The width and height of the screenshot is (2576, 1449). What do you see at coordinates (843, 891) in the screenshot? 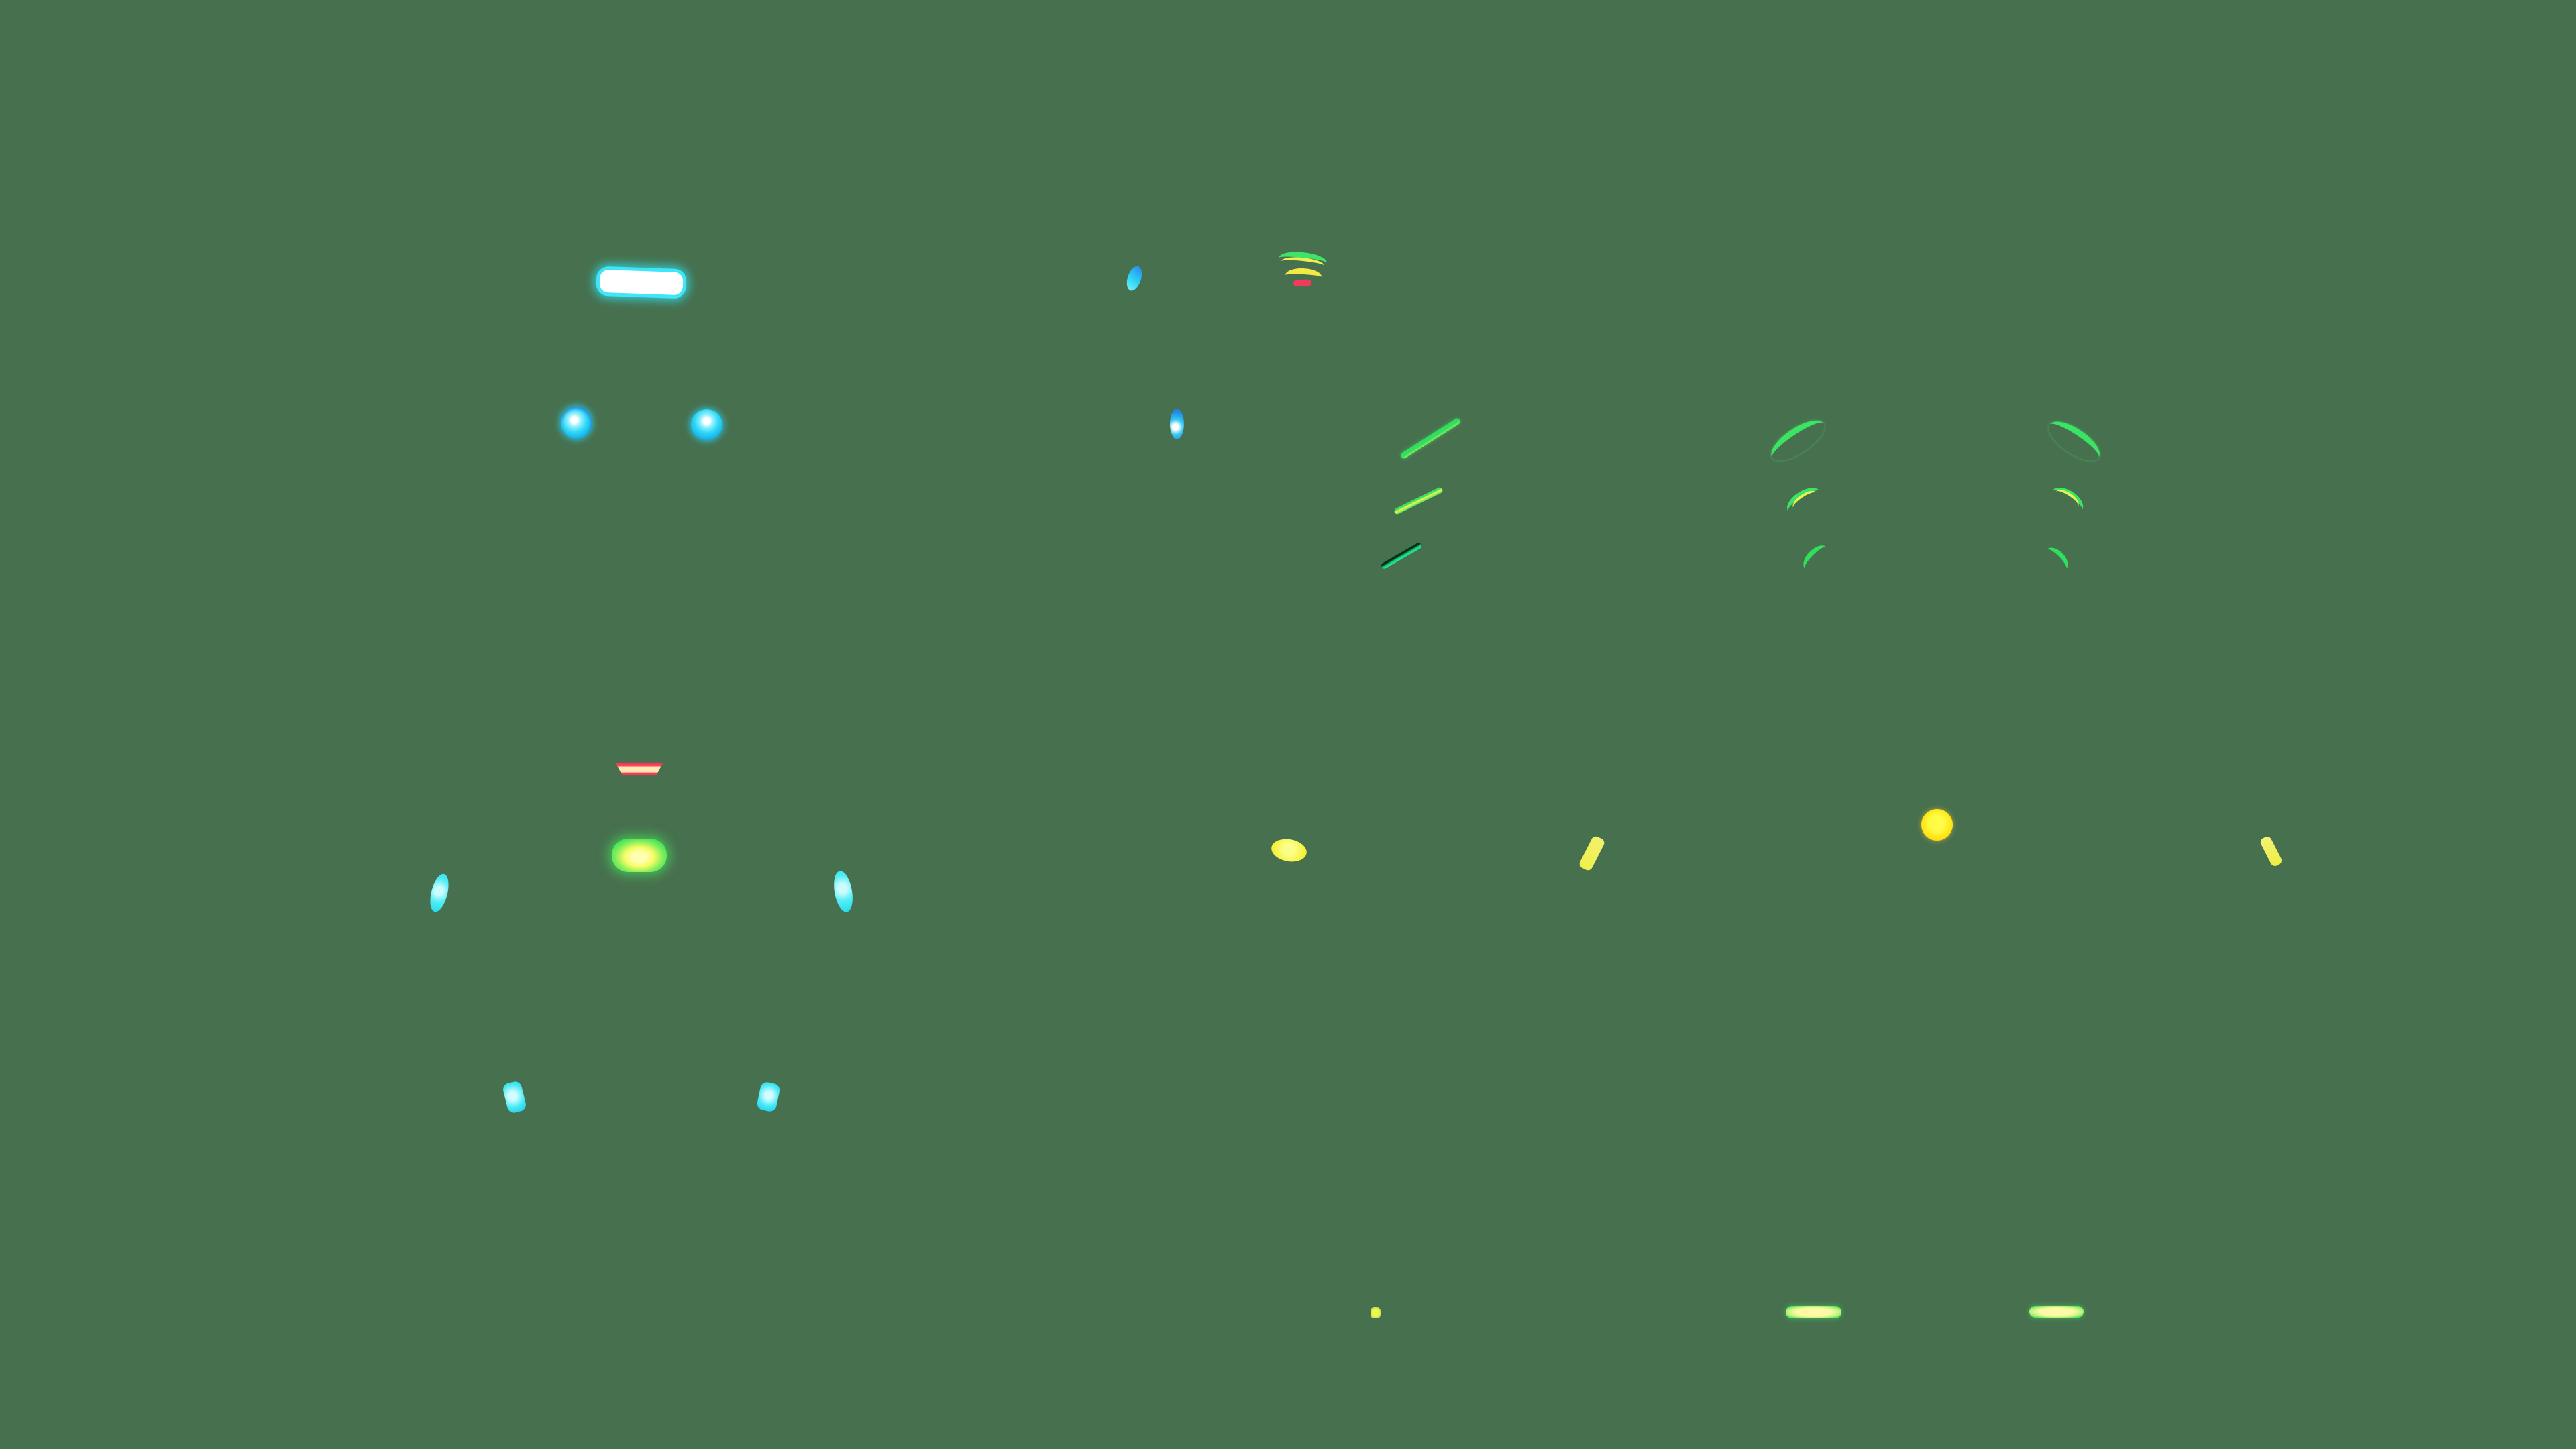
I see `robot-arm-highlight-right` at bounding box center [843, 891].